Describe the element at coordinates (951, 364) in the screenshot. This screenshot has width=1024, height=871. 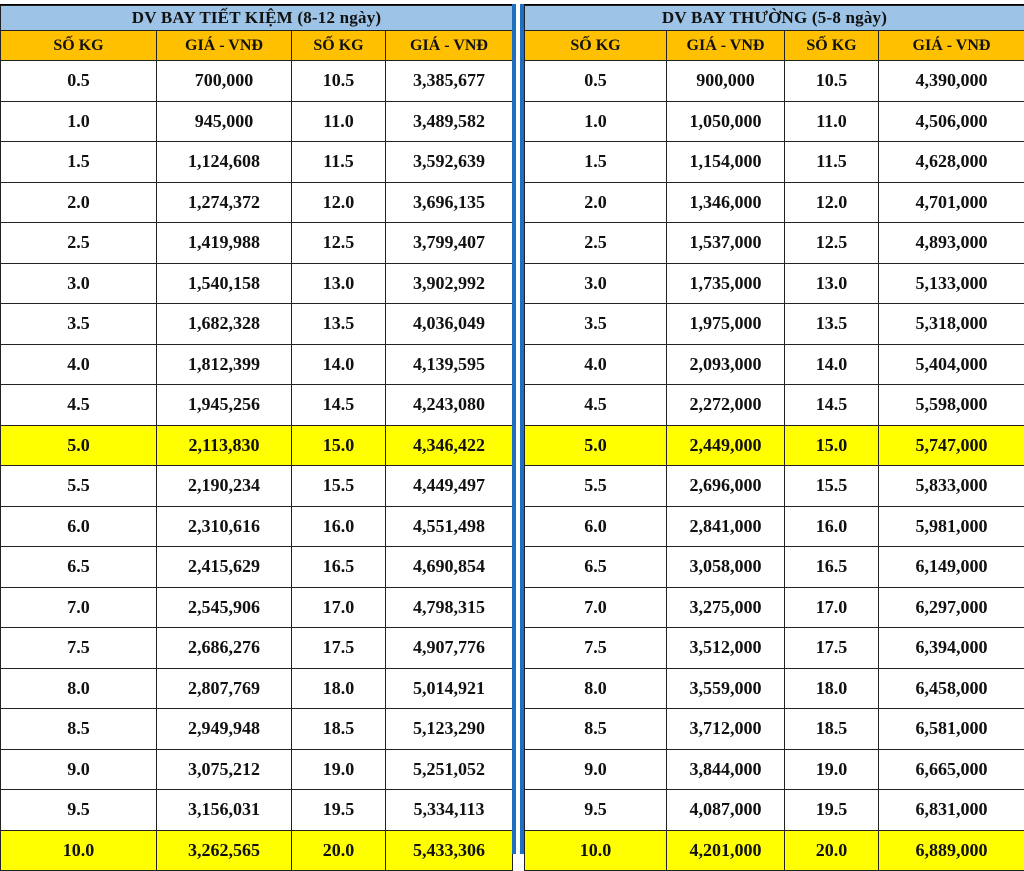
I see `price-cell: 5,404,000` at that location.